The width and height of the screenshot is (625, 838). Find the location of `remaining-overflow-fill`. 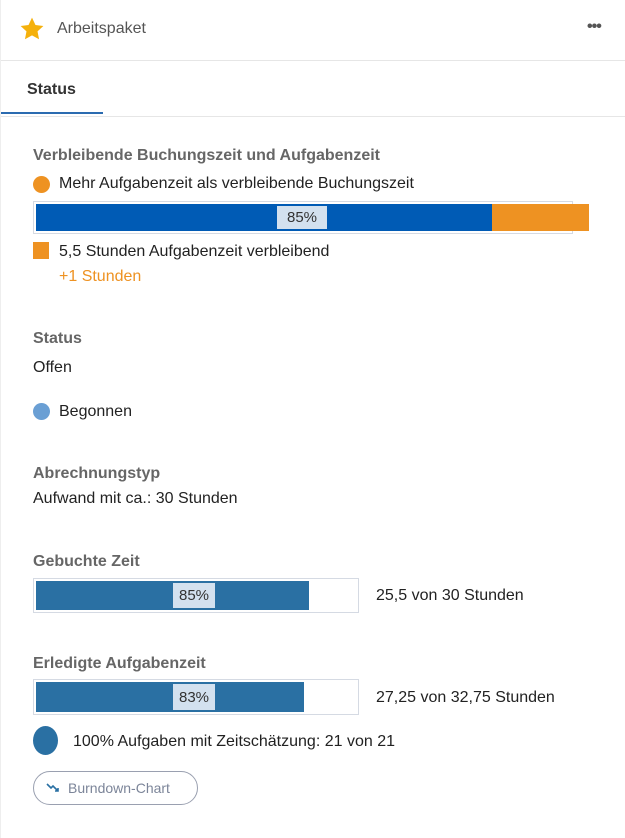

remaining-overflow-fill is located at coordinates (540, 217).